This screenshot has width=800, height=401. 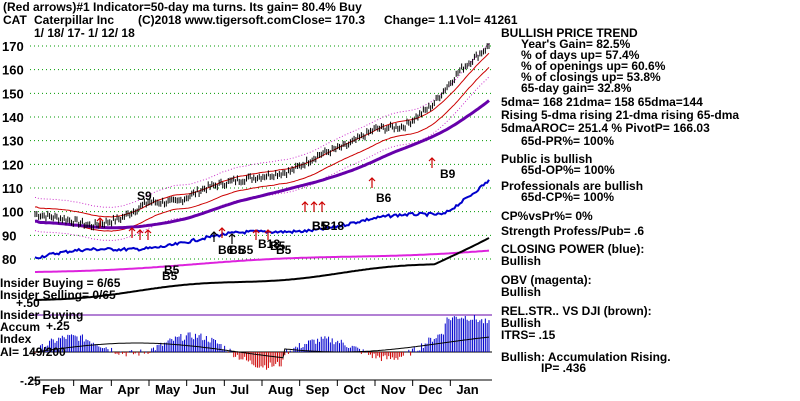 What do you see at coordinates (602, 102) in the screenshot?
I see `sidebar-line: 5dma= 168 21dma= 158 65dma=144` at bounding box center [602, 102].